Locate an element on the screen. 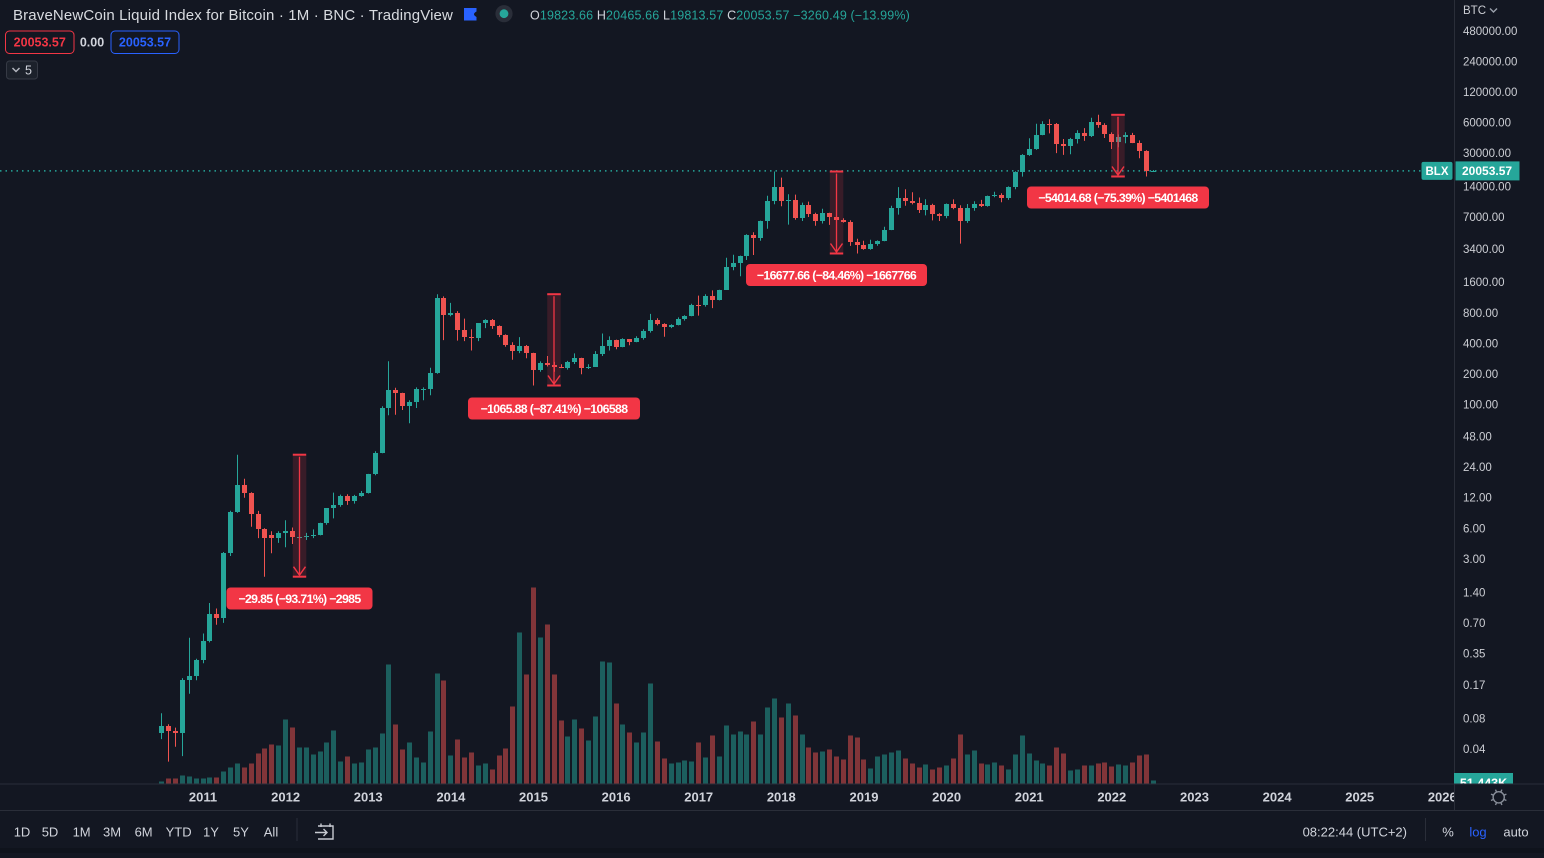 The width and height of the screenshot is (1544, 858). svg-text: 3400.00 is located at coordinates (1484, 250).